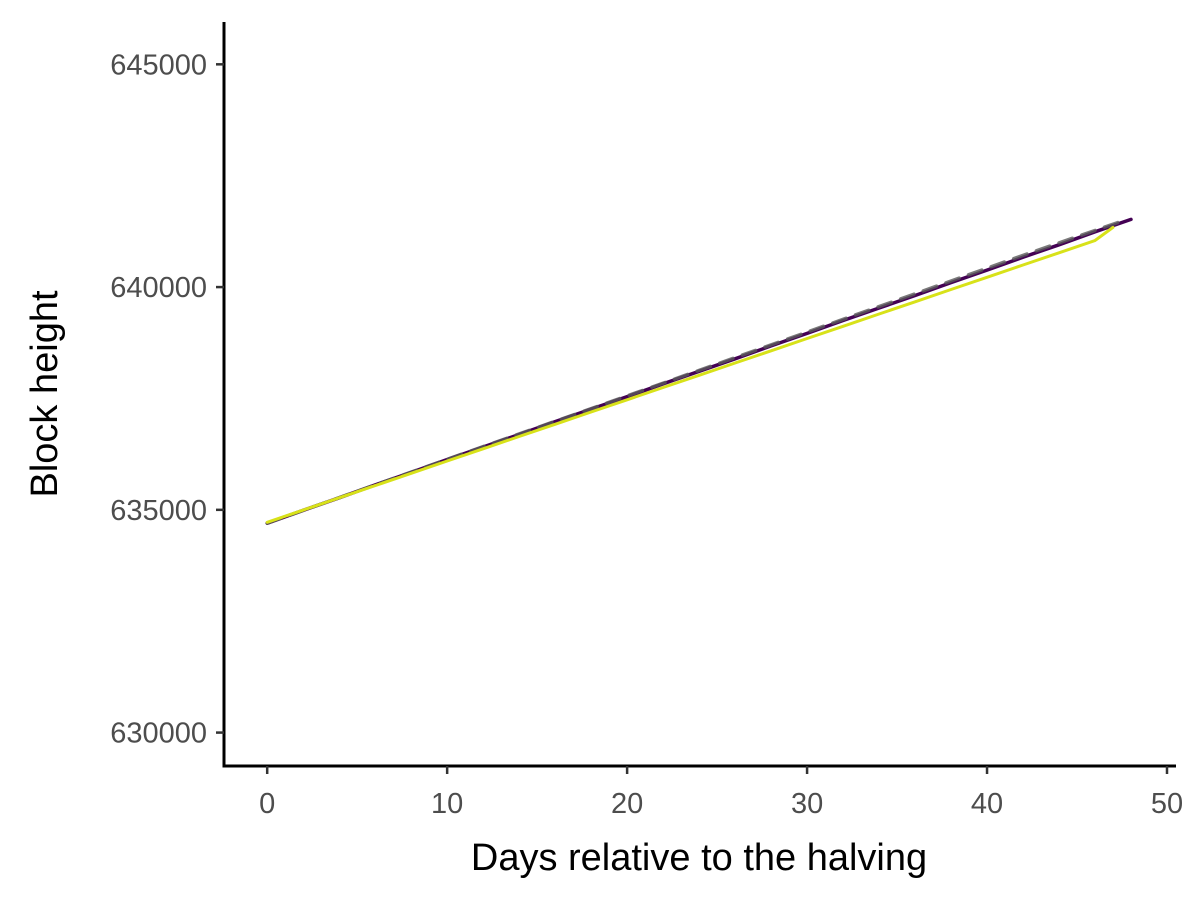 This screenshot has width=1200, height=900. Describe the element at coordinates (267, 804) in the screenshot. I see `x-tick-label: 0` at that location.